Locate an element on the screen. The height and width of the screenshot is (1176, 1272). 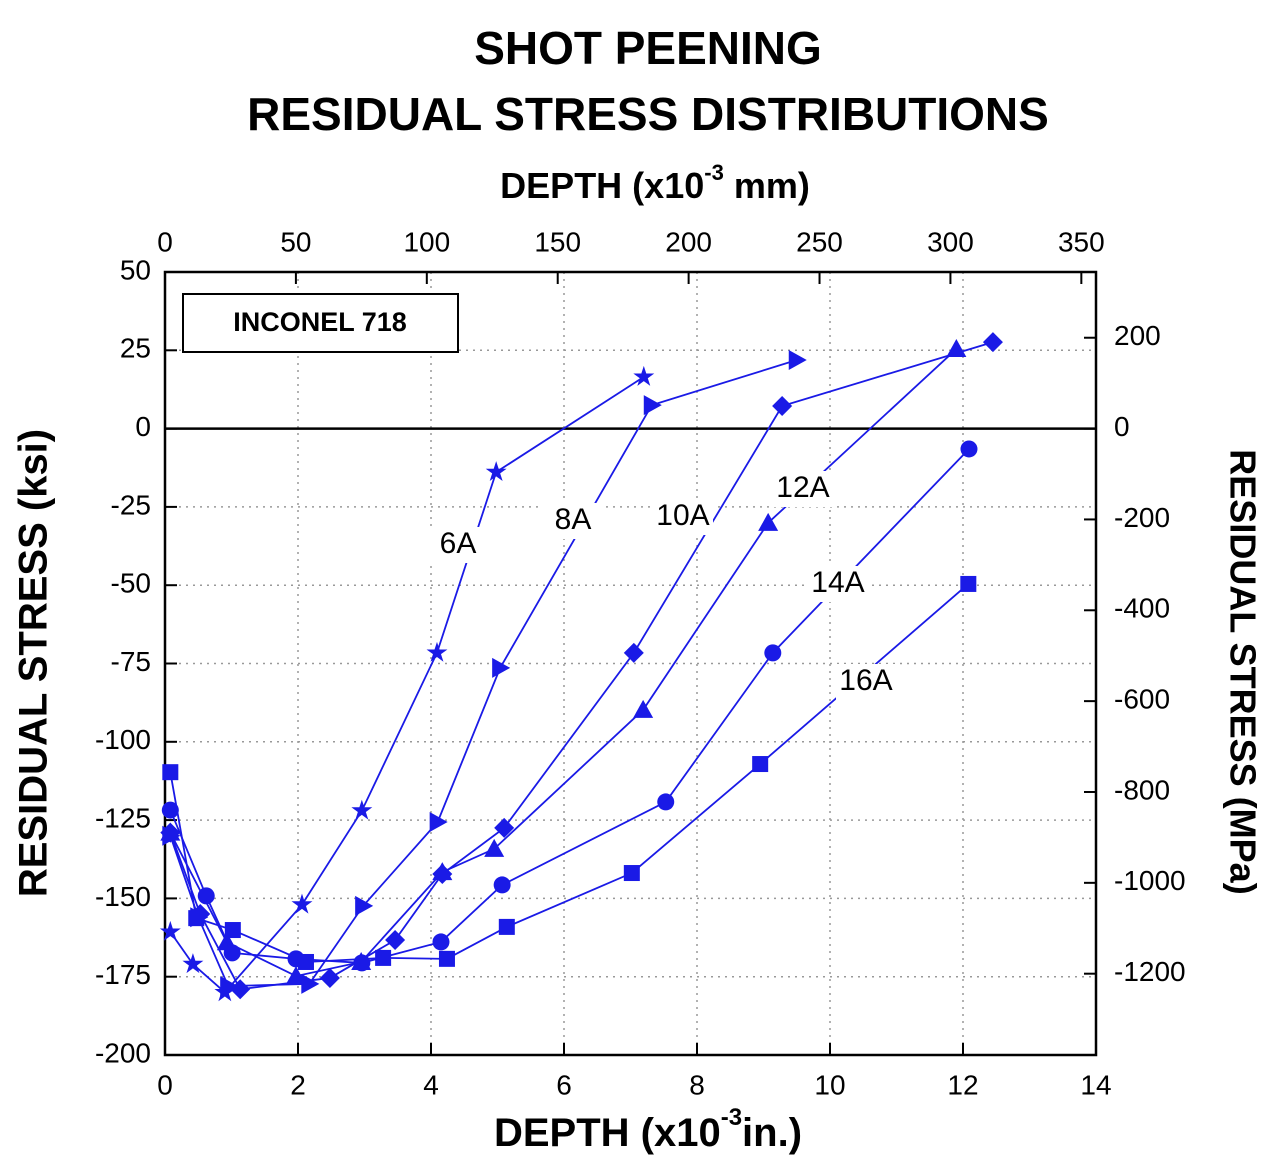
x-tick-label: 4 is located at coordinates (431, 1084).